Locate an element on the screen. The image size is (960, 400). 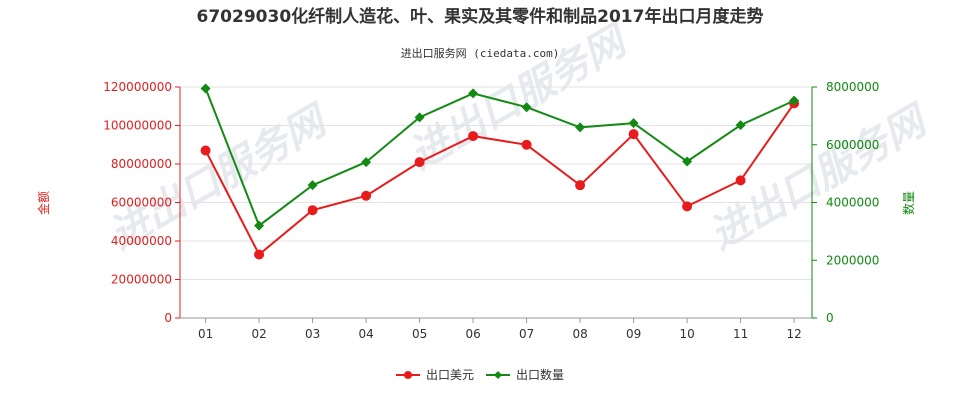
right-tick-label: 0 is located at coordinates (830, 318).